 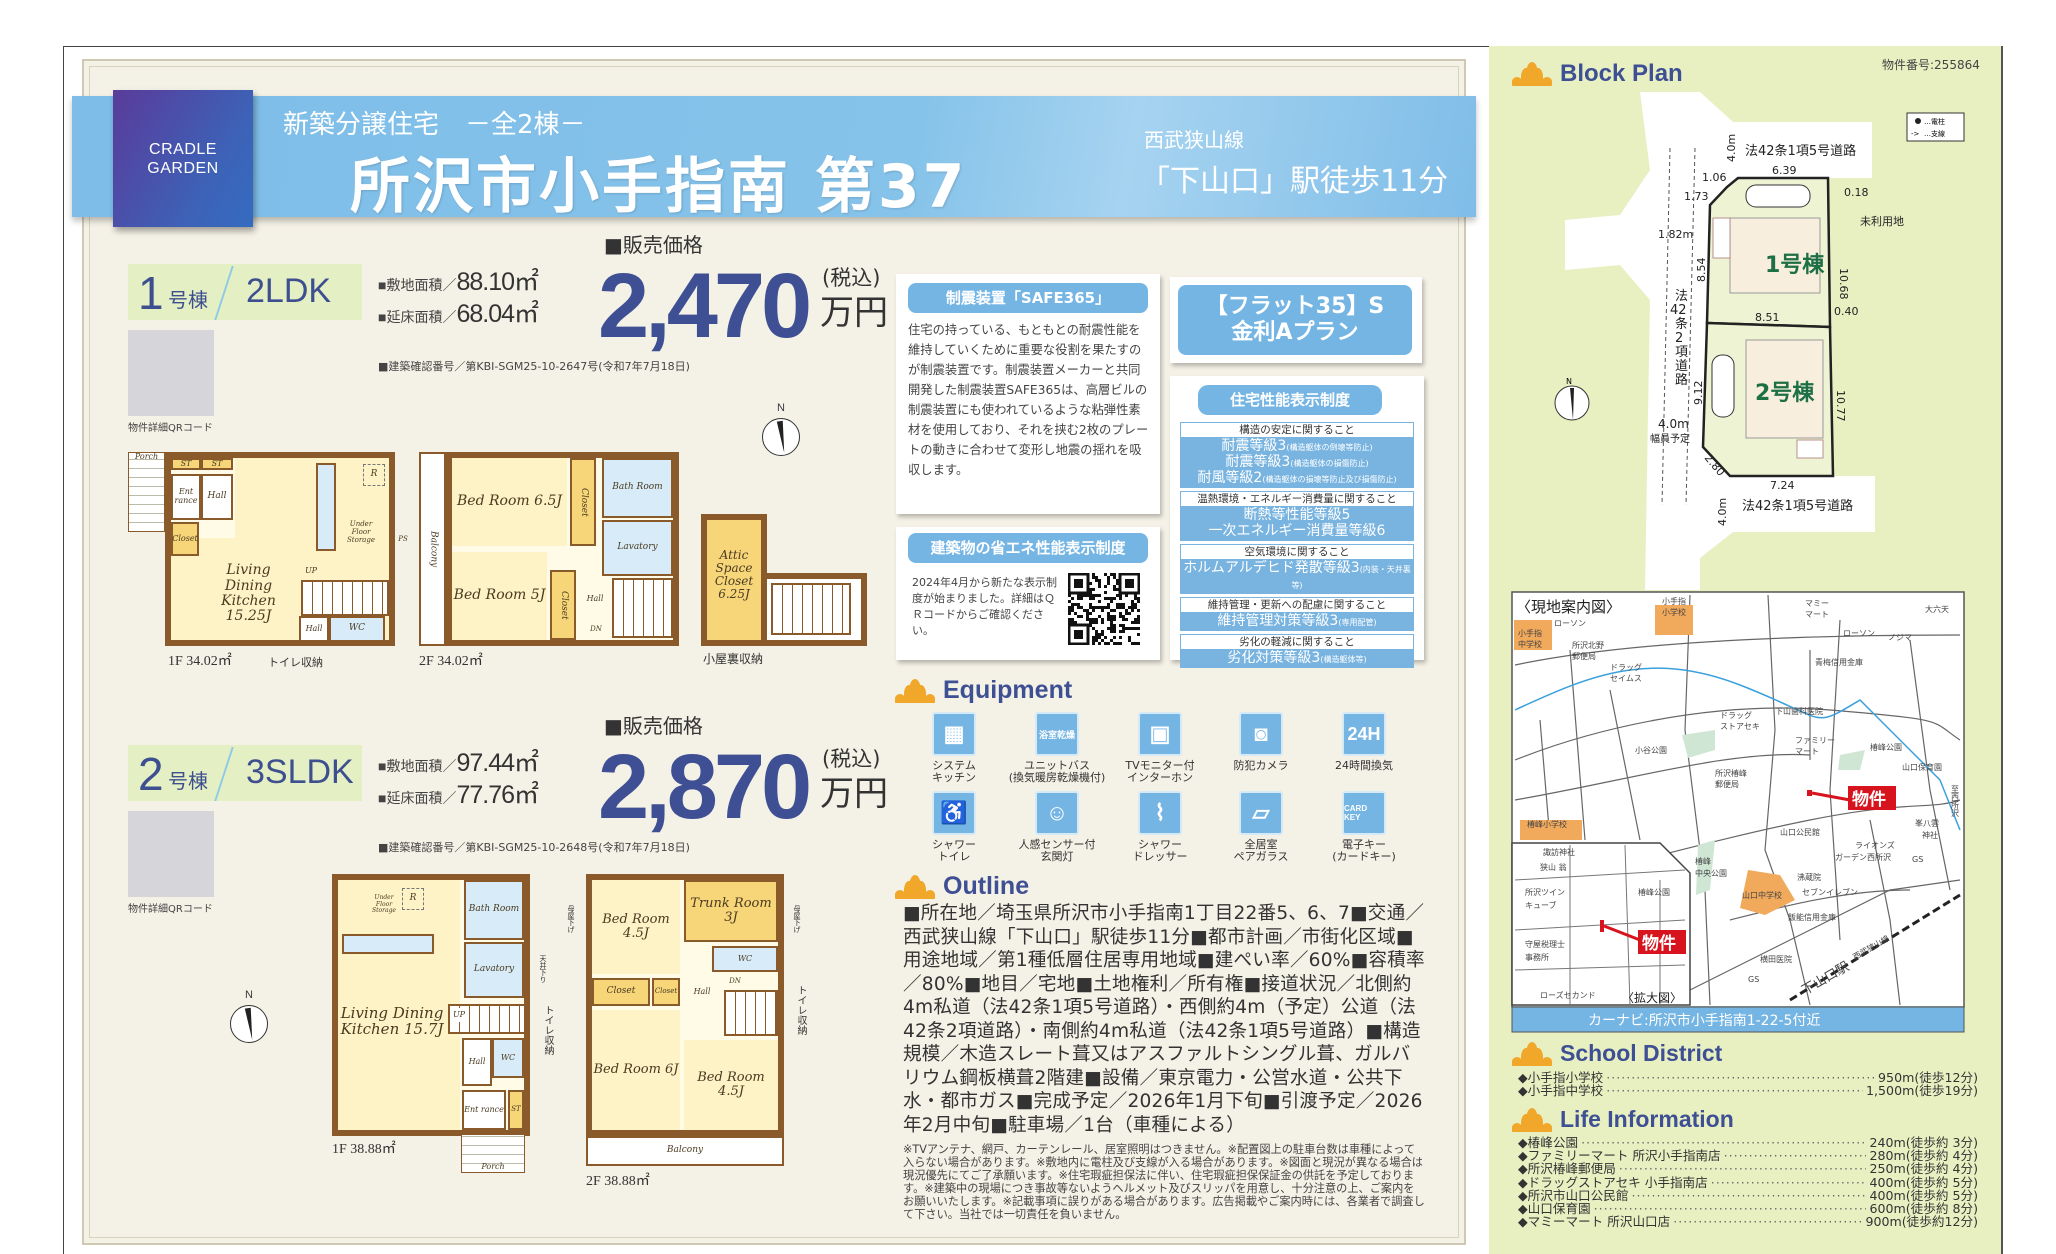 I want to click on map-label: 小学校, so click(x=1674, y=612).